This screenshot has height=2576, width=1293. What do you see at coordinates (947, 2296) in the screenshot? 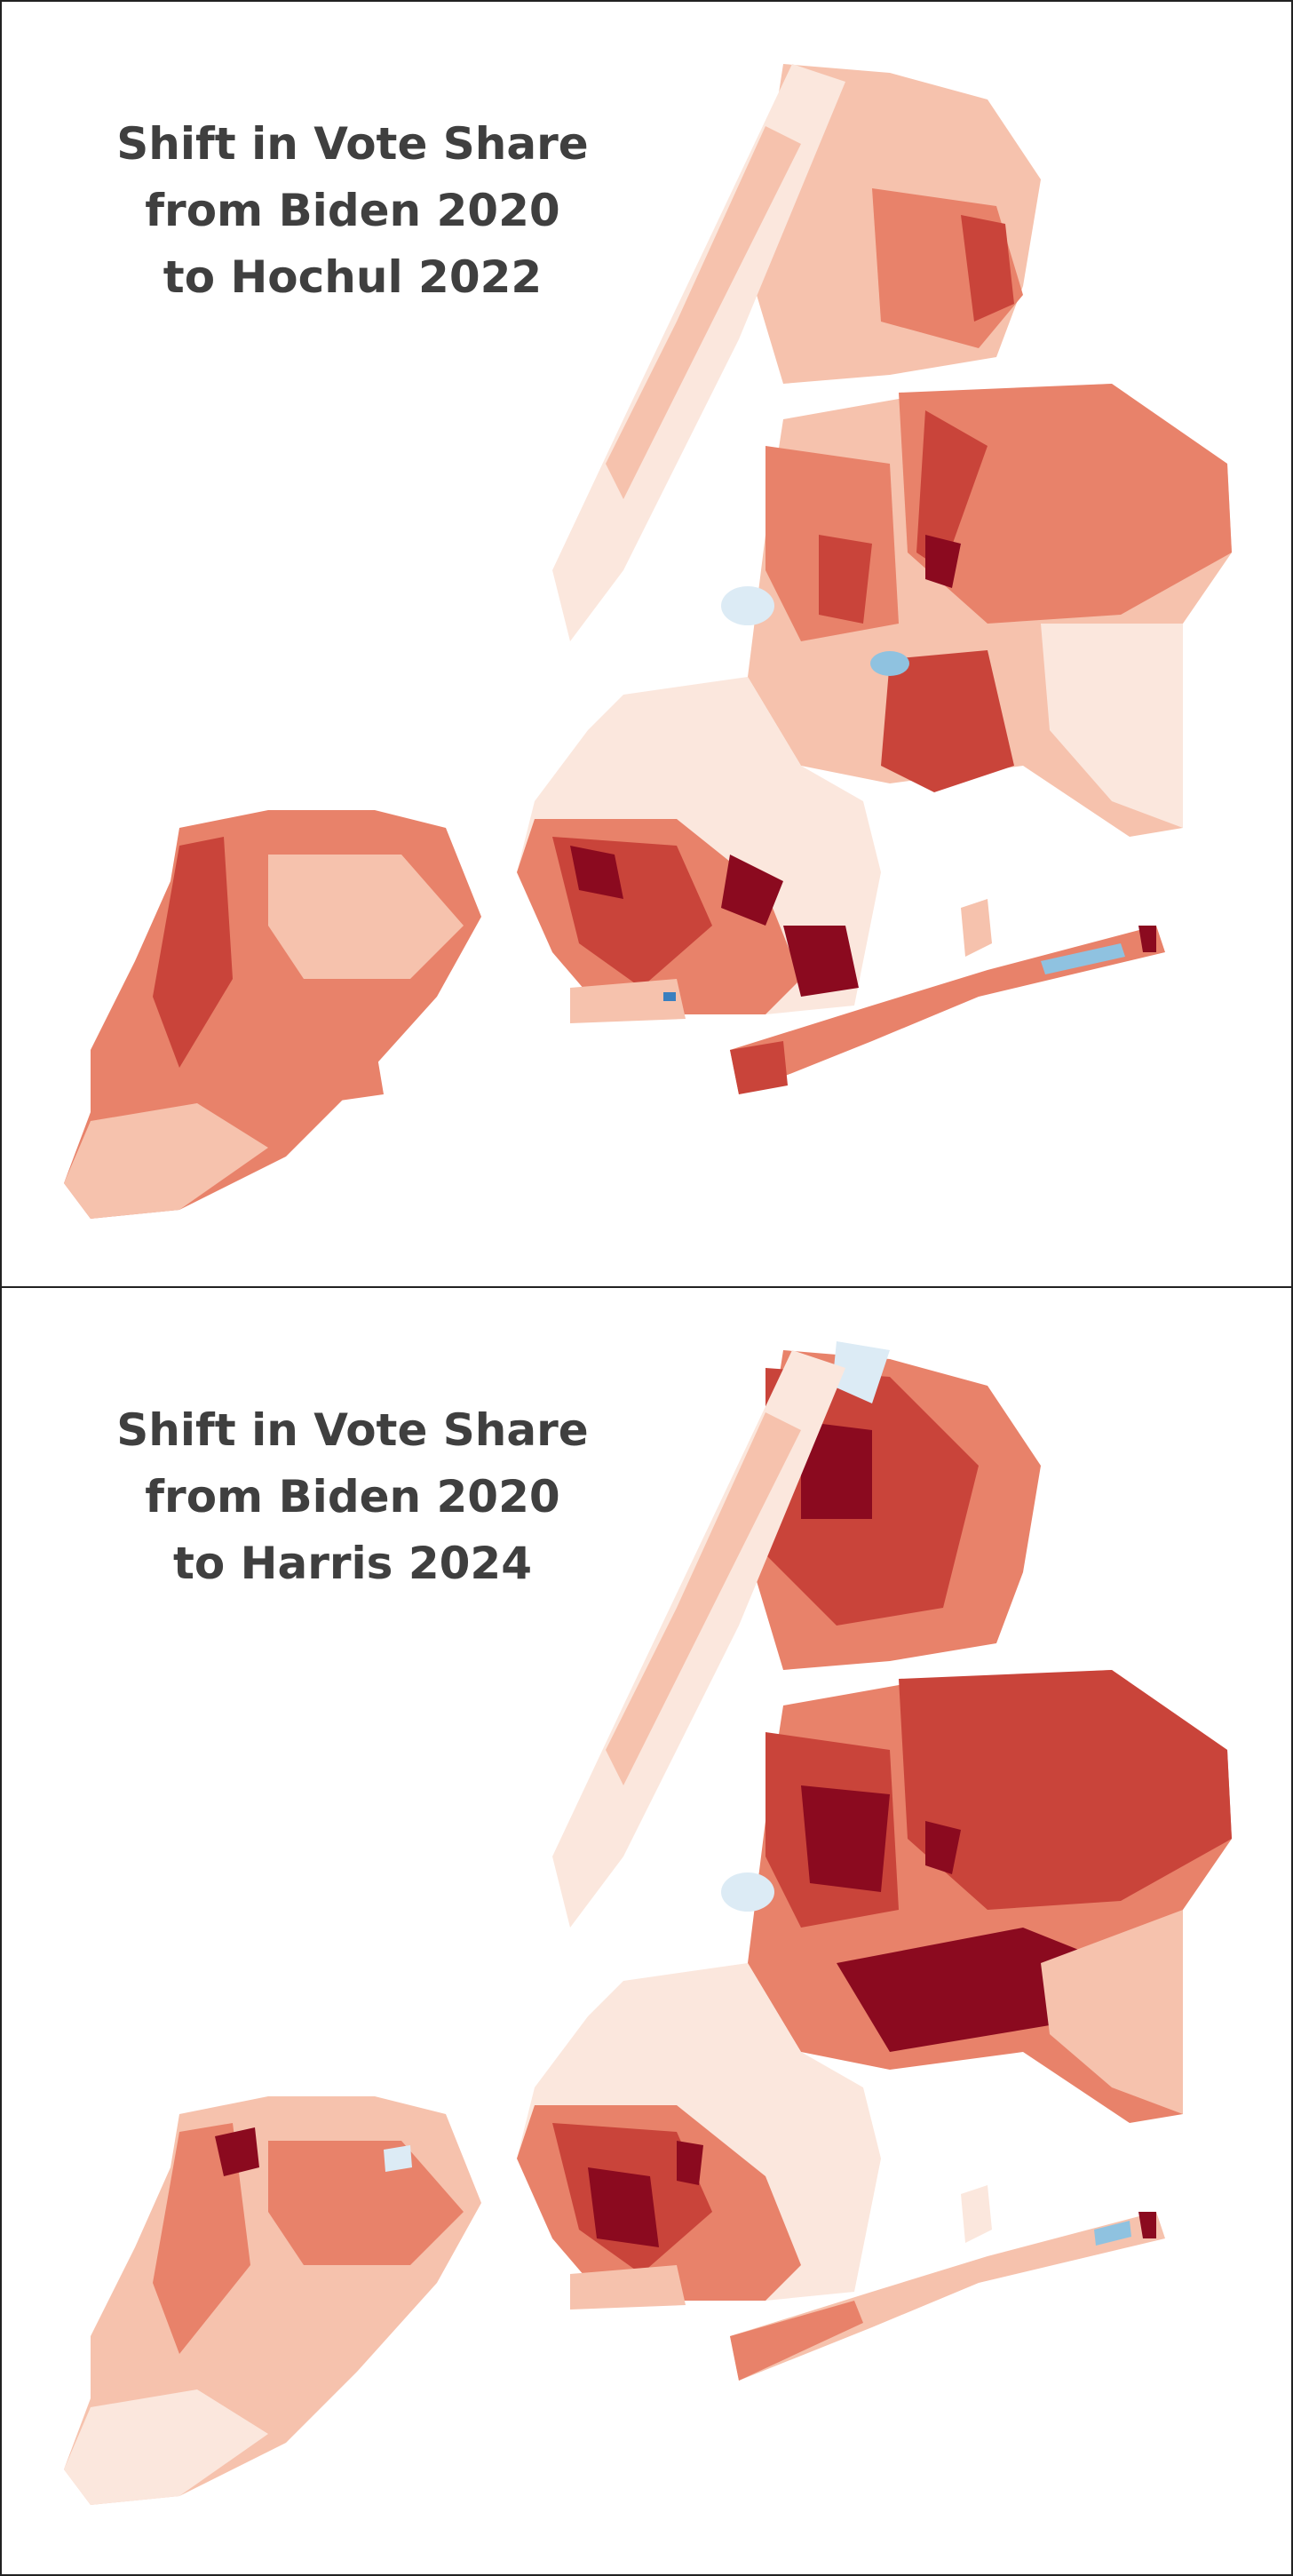
I see `rockaway-region` at bounding box center [947, 2296].